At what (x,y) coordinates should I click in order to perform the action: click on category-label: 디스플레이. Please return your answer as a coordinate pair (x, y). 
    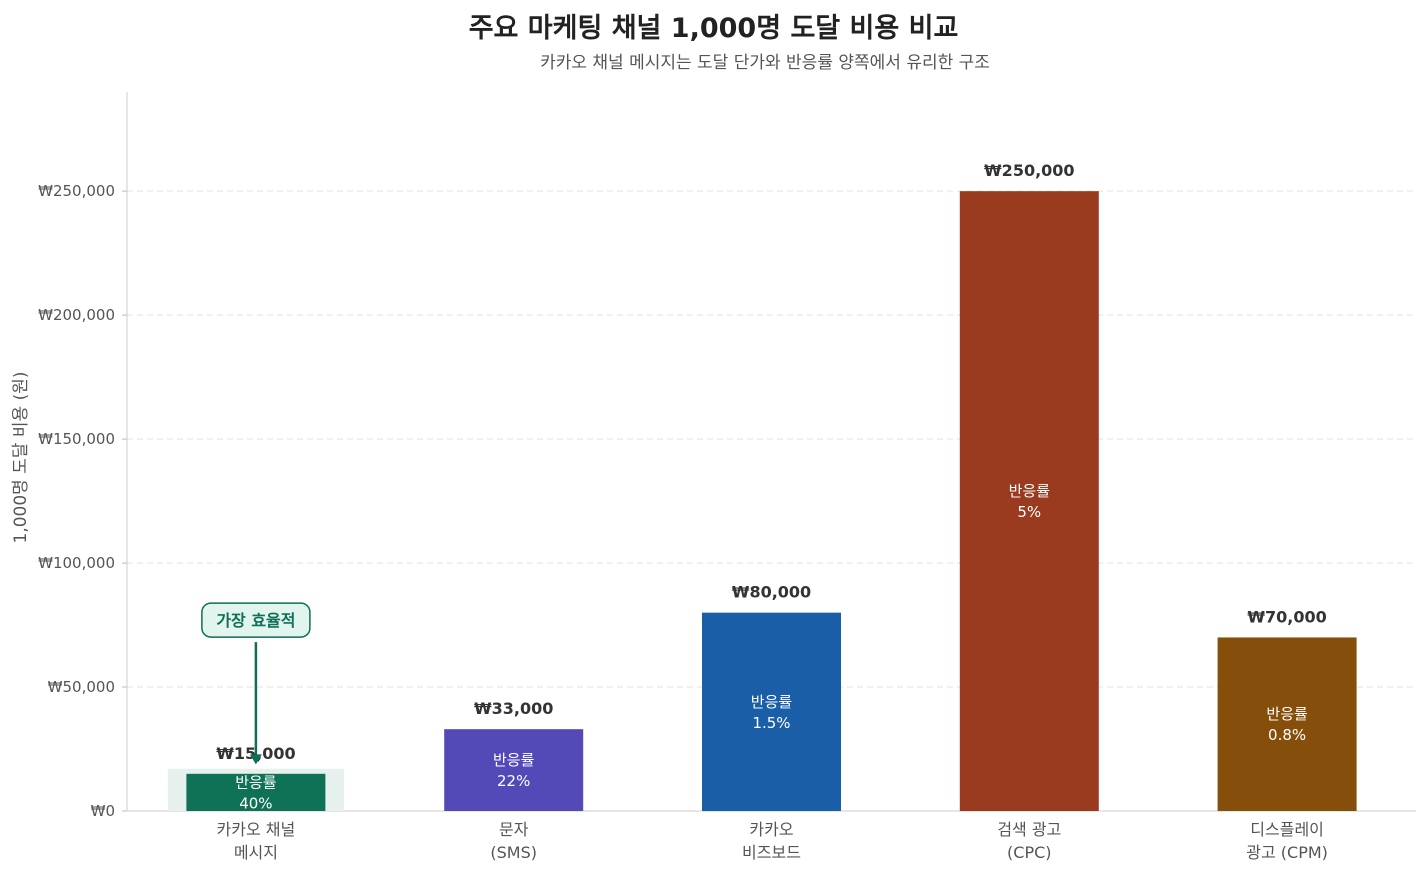
    Looking at the image, I should click on (1287, 829).